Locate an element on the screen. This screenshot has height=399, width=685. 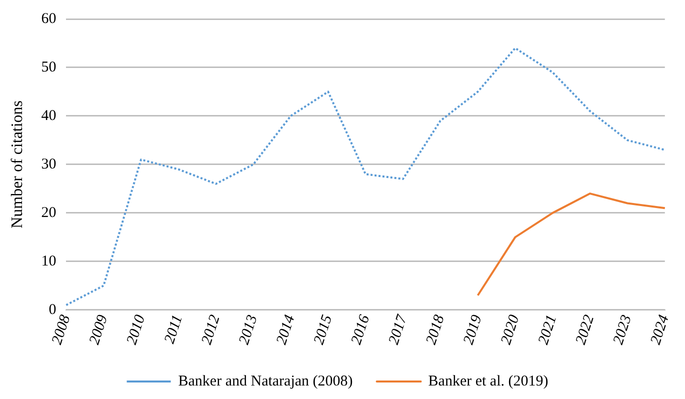
y-tick-label: 50 is located at coordinates (48, 67).